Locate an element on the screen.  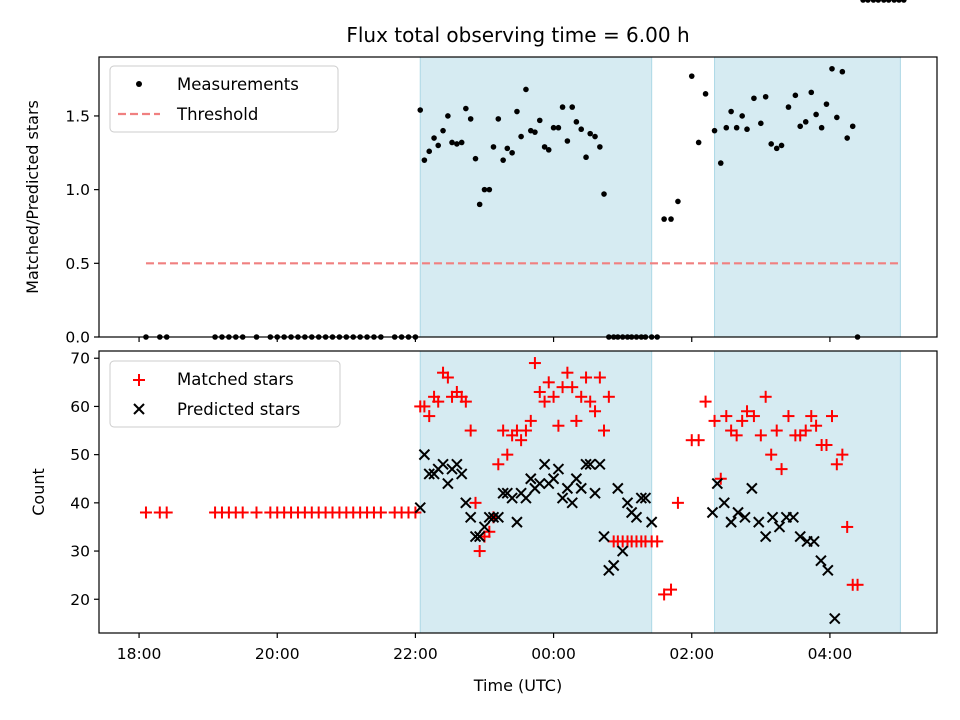
x-tick-label: 20:00 is located at coordinates (277, 654).